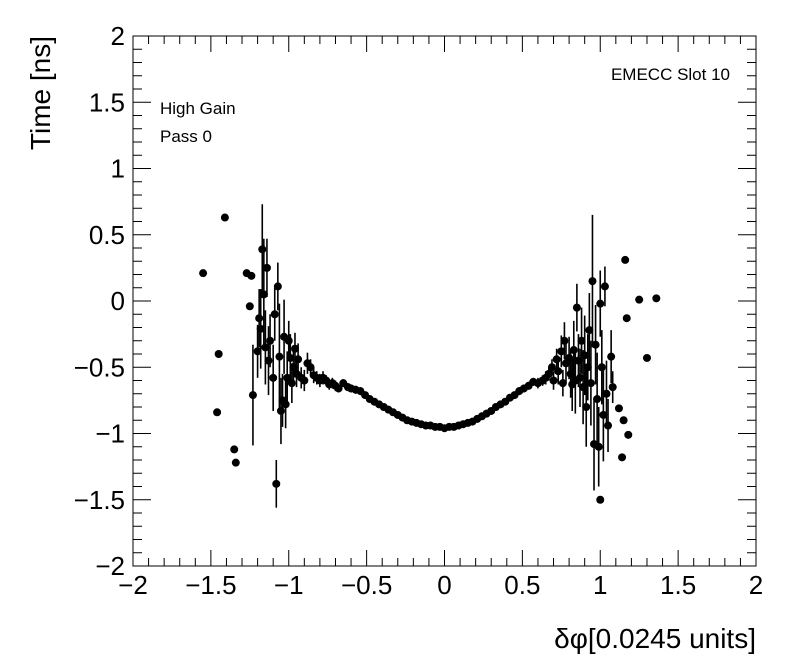 This screenshot has width=796, height=672. I want to click on x-tick-label: −1, so click(289, 585).